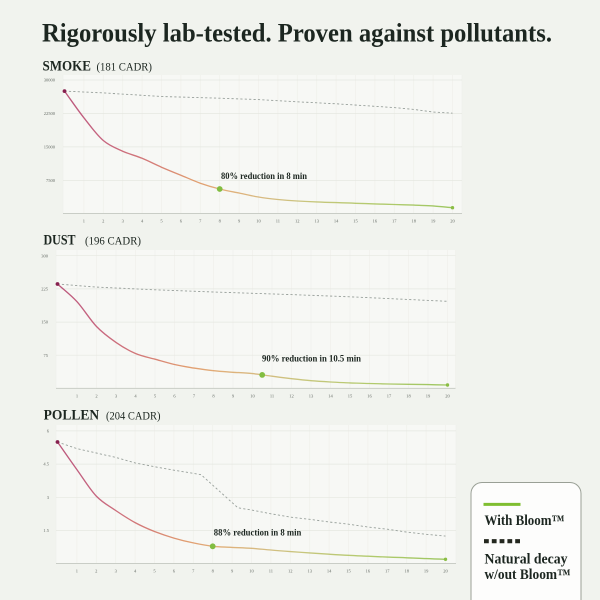  I want to click on svg-text: DUST, so click(60, 241).